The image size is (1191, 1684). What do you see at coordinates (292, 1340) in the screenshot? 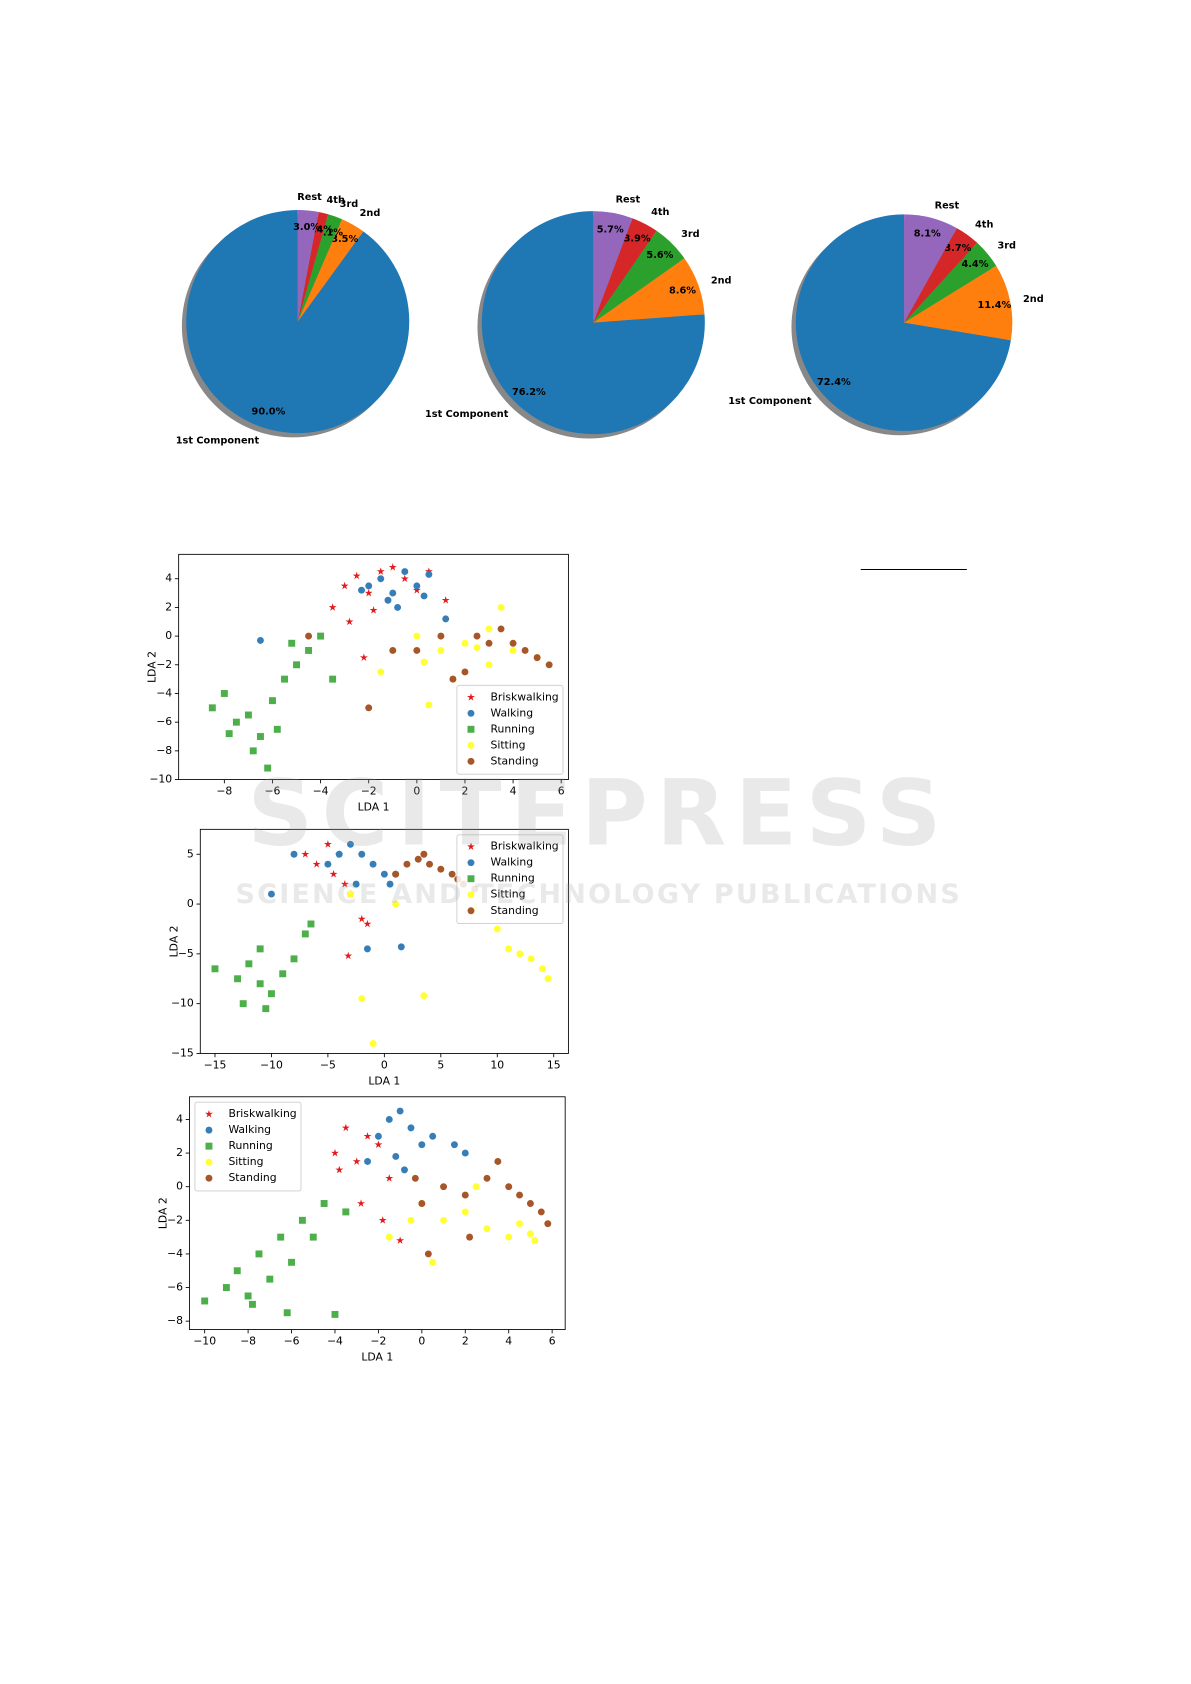
I see `x-tick-label: −6` at bounding box center [292, 1340].